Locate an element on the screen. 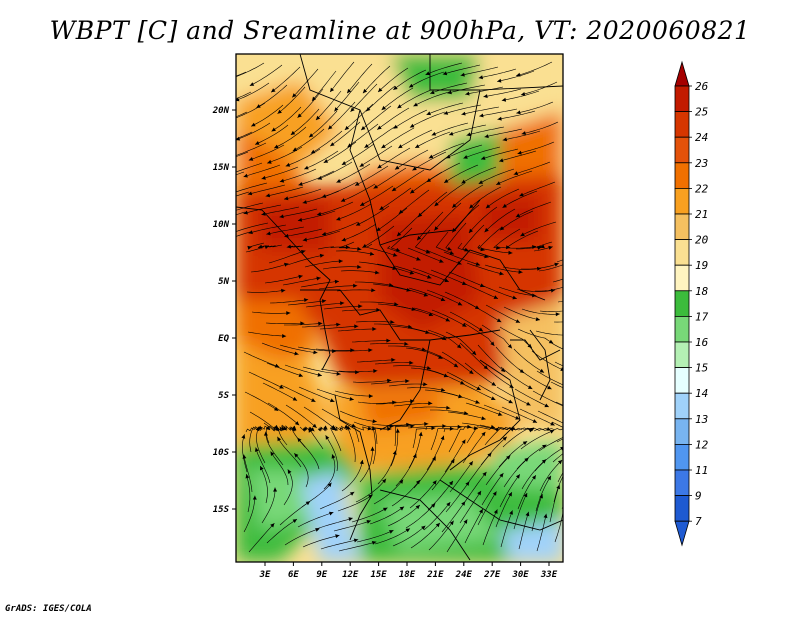 This screenshot has height=618, width=800. colorbar-label: 15 is located at coordinates (701, 368).